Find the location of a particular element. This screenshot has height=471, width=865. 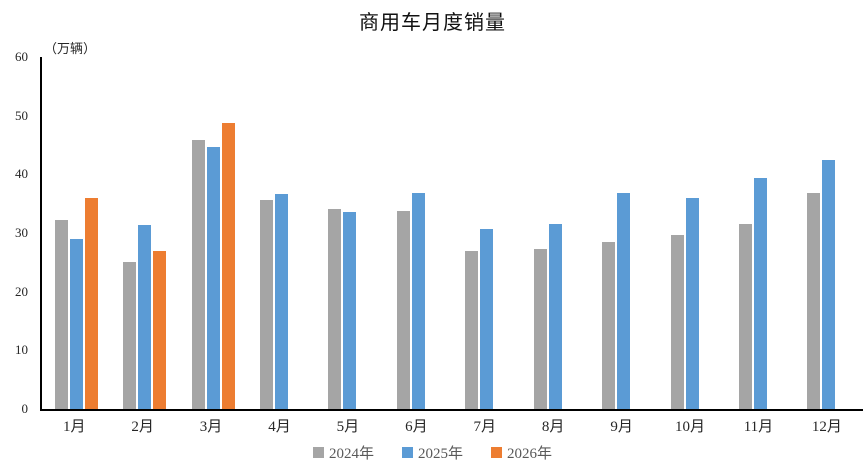

bar-2024年-12月 is located at coordinates (814, 301).